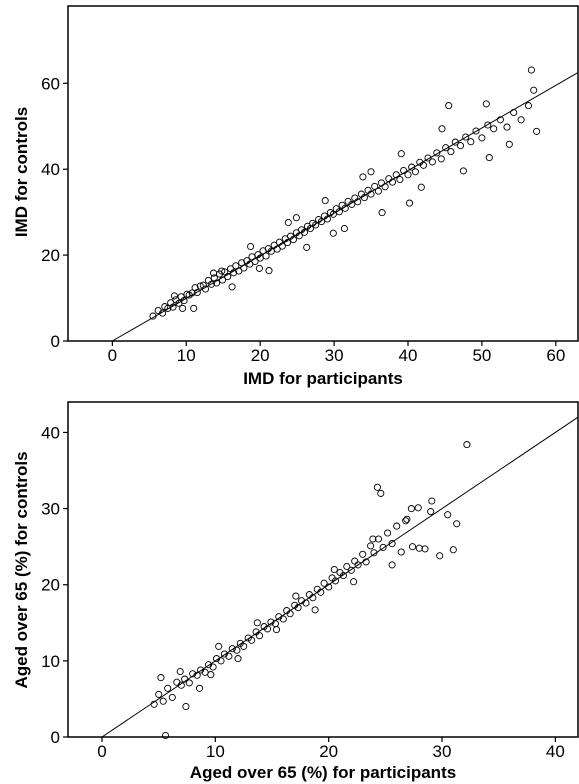 The height and width of the screenshot is (784, 579). What do you see at coordinates (54, 212) in the screenshot?
I see `y-tick-labels: 0 20 40 60` at bounding box center [54, 212].